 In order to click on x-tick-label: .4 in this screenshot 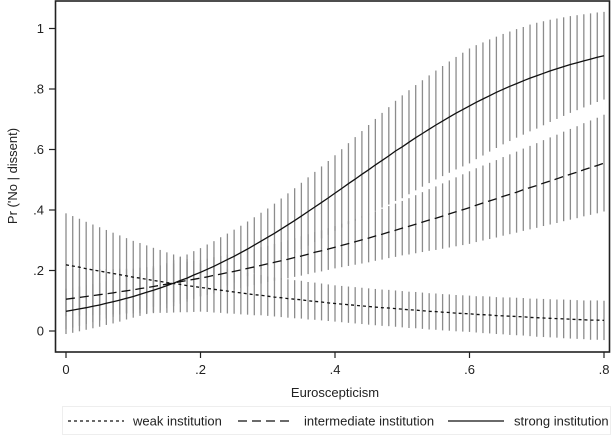, I will do `click(335, 369)`.